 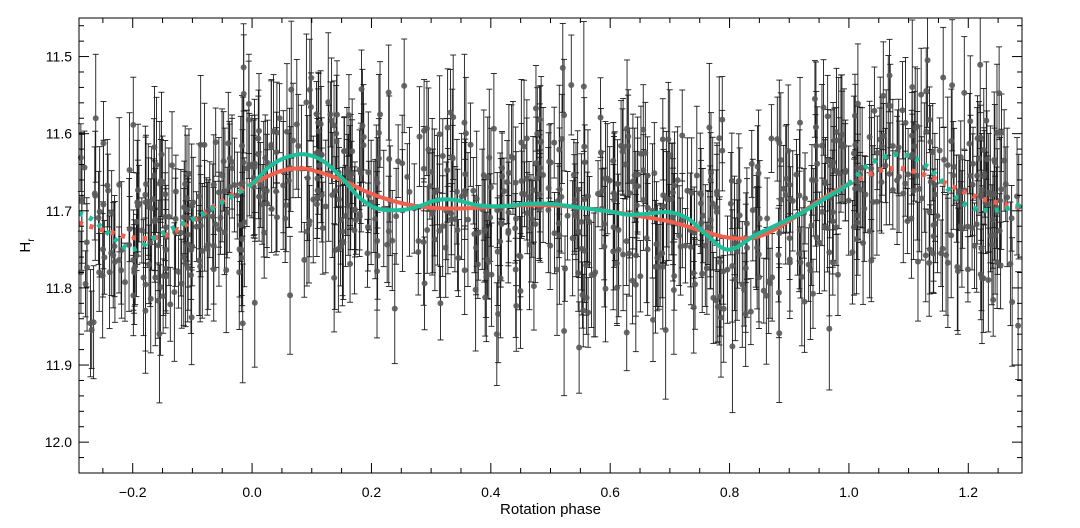 What do you see at coordinates (133, 492) in the screenshot?
I see `x-tick-label: −0.2` at bounding box center [133, 492].